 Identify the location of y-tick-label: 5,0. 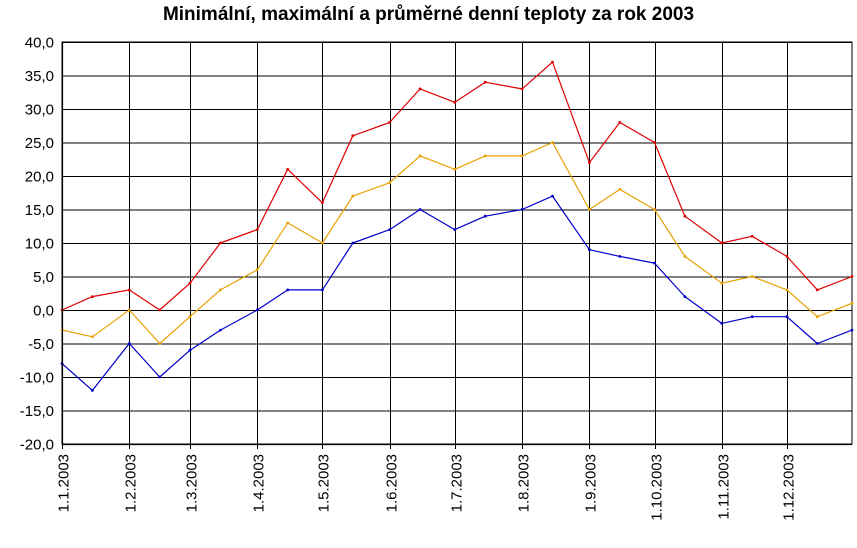
(43, 277).